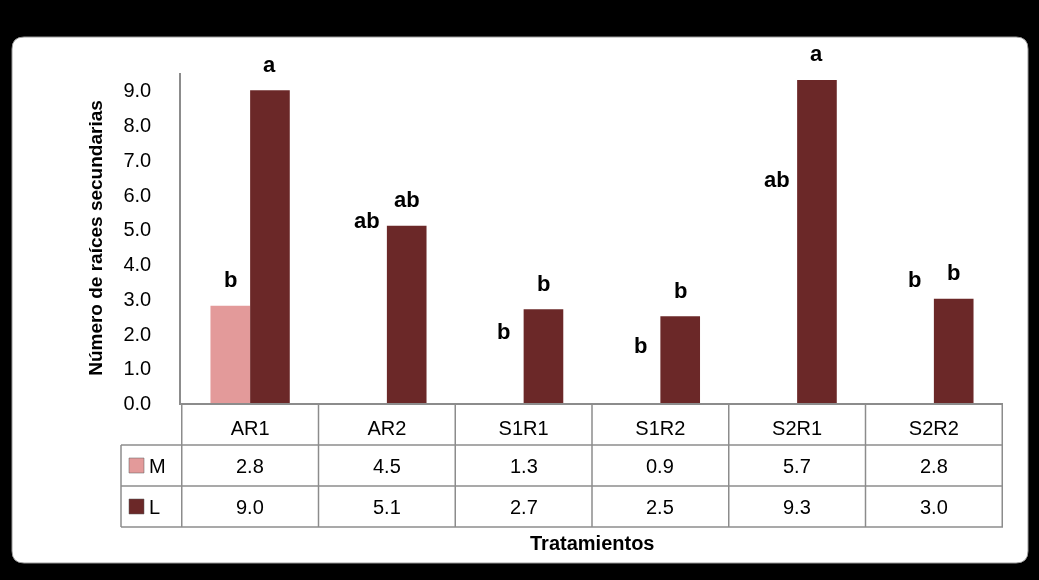  Describe the element at coordinates (137, 125) in the screenshot. I see `y-tick-label: 8.0` at that location.